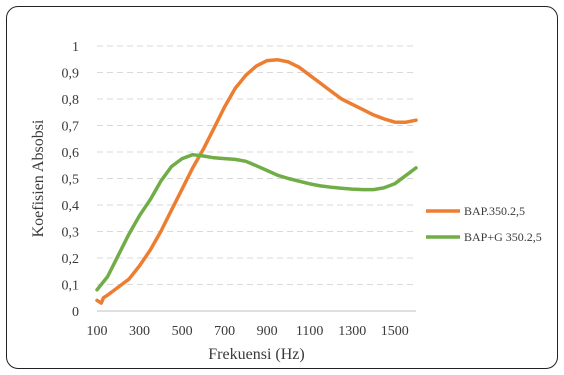  I want to click on x-tick-label: 500, so click(182, 331).